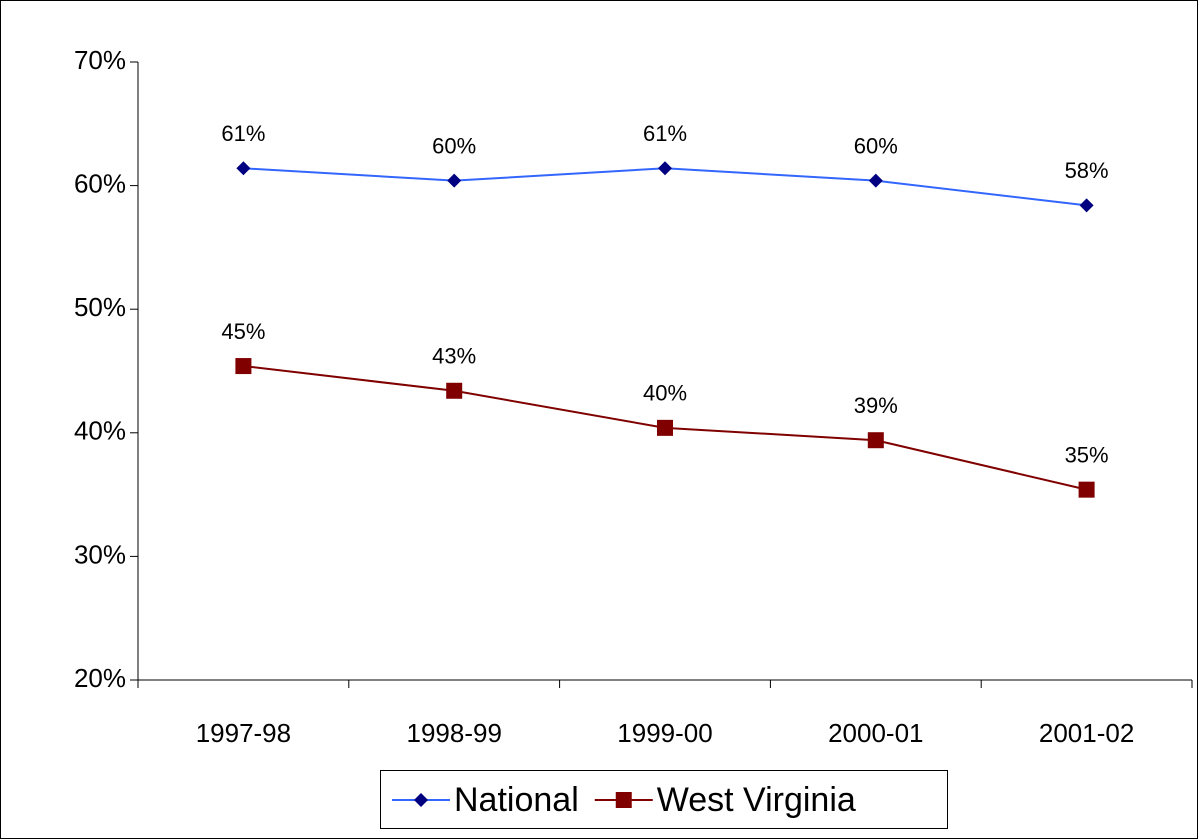  Describe the element at coordinates (875, 733) in the screenshot. I see `x-tick-label: 2000-01` at that location.